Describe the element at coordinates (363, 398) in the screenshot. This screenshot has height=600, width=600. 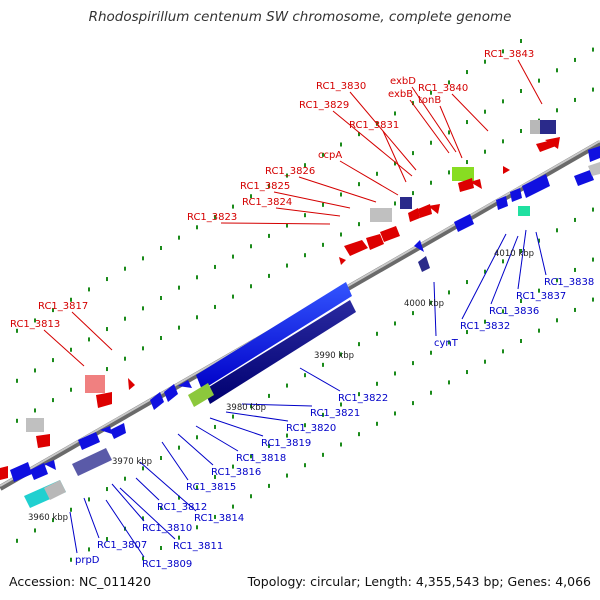
I see `reverse-gene-label: RC1_3822` at that location.